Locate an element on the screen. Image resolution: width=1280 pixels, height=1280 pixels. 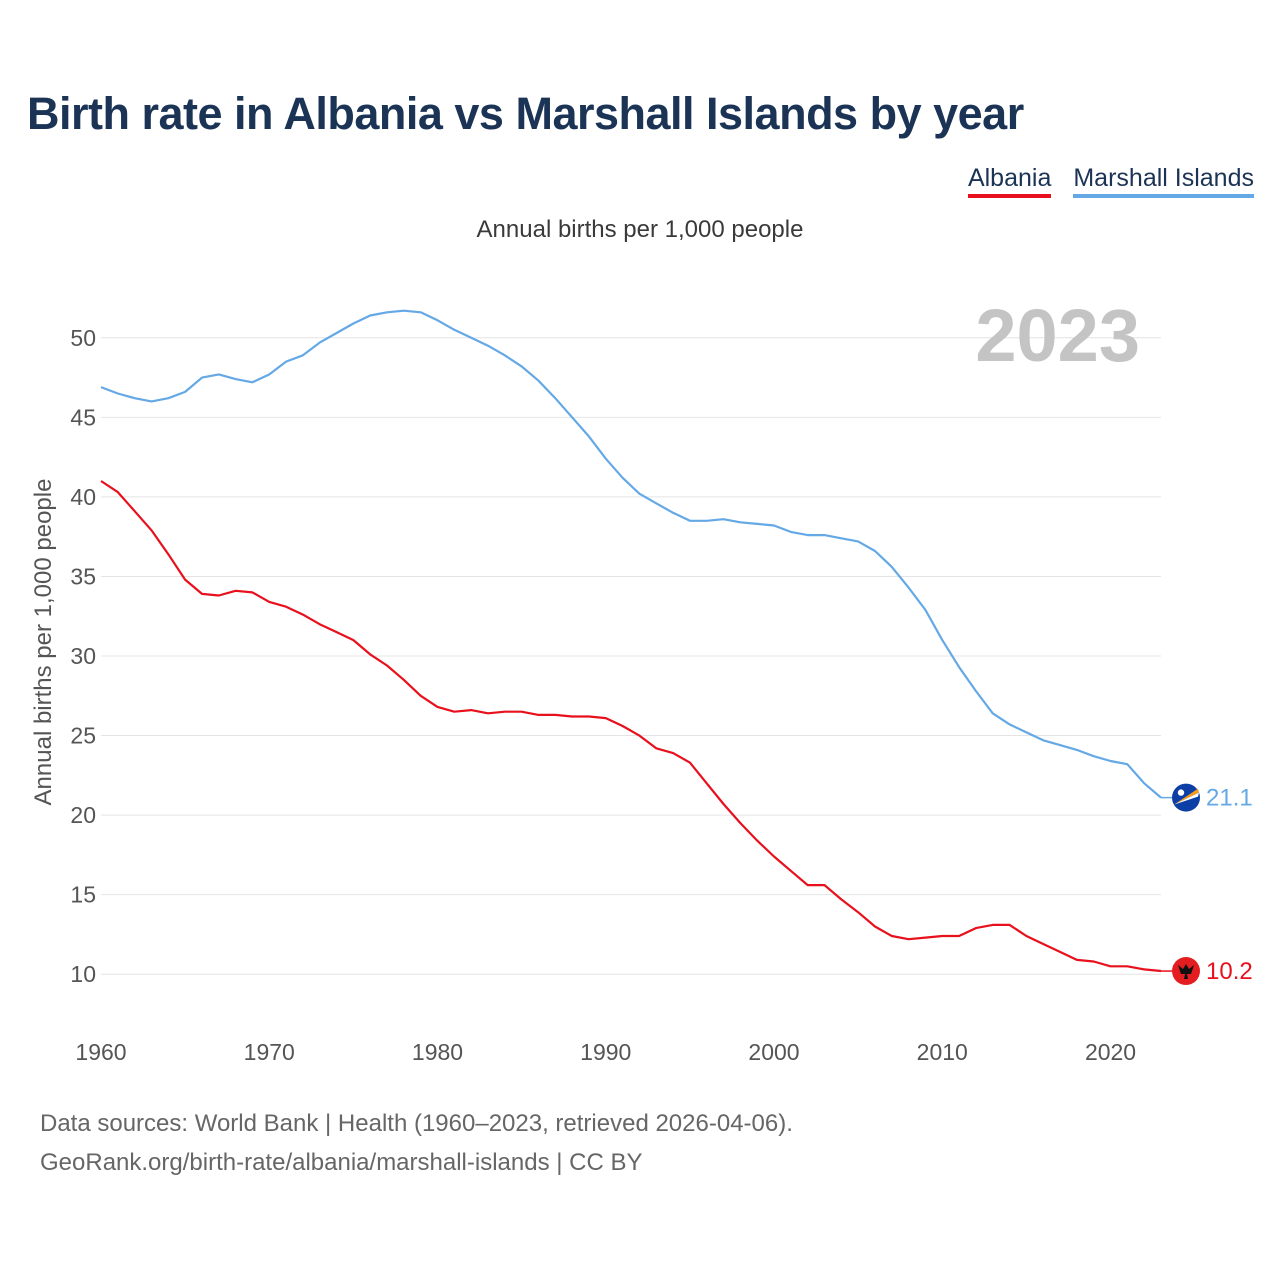
y-tick-label: 25 is located at coordinates (83, 736).